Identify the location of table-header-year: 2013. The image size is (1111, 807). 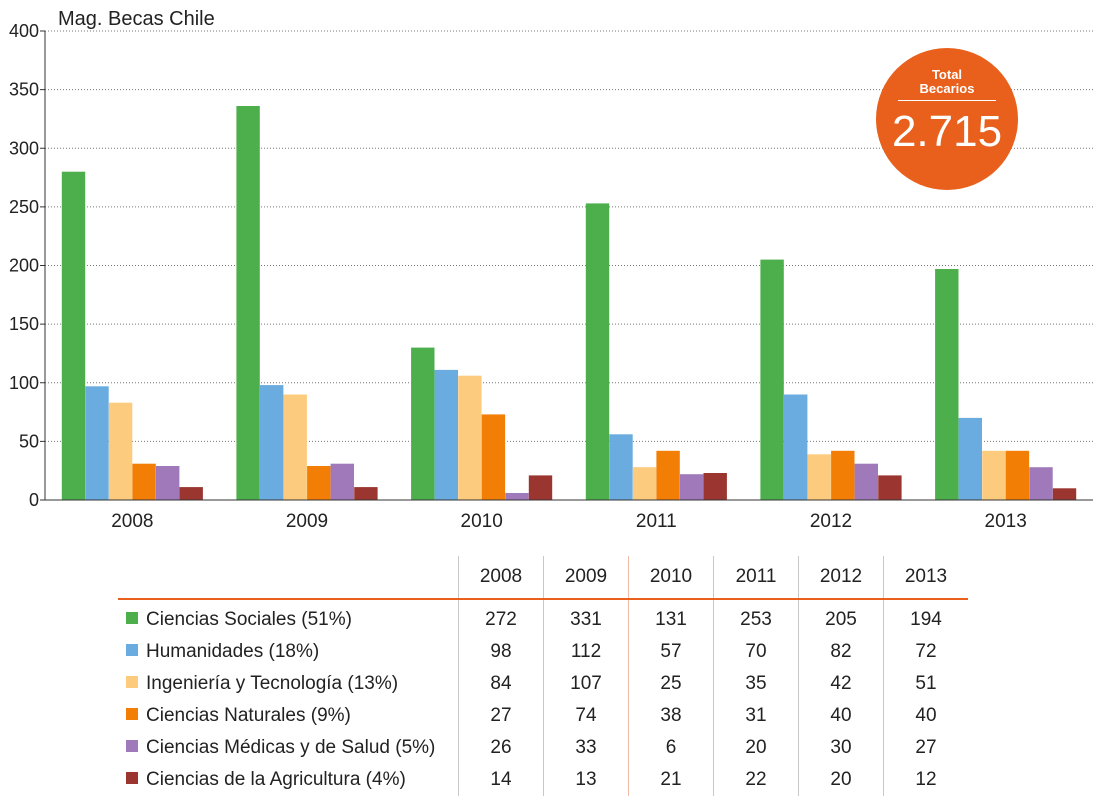
(925, 578).